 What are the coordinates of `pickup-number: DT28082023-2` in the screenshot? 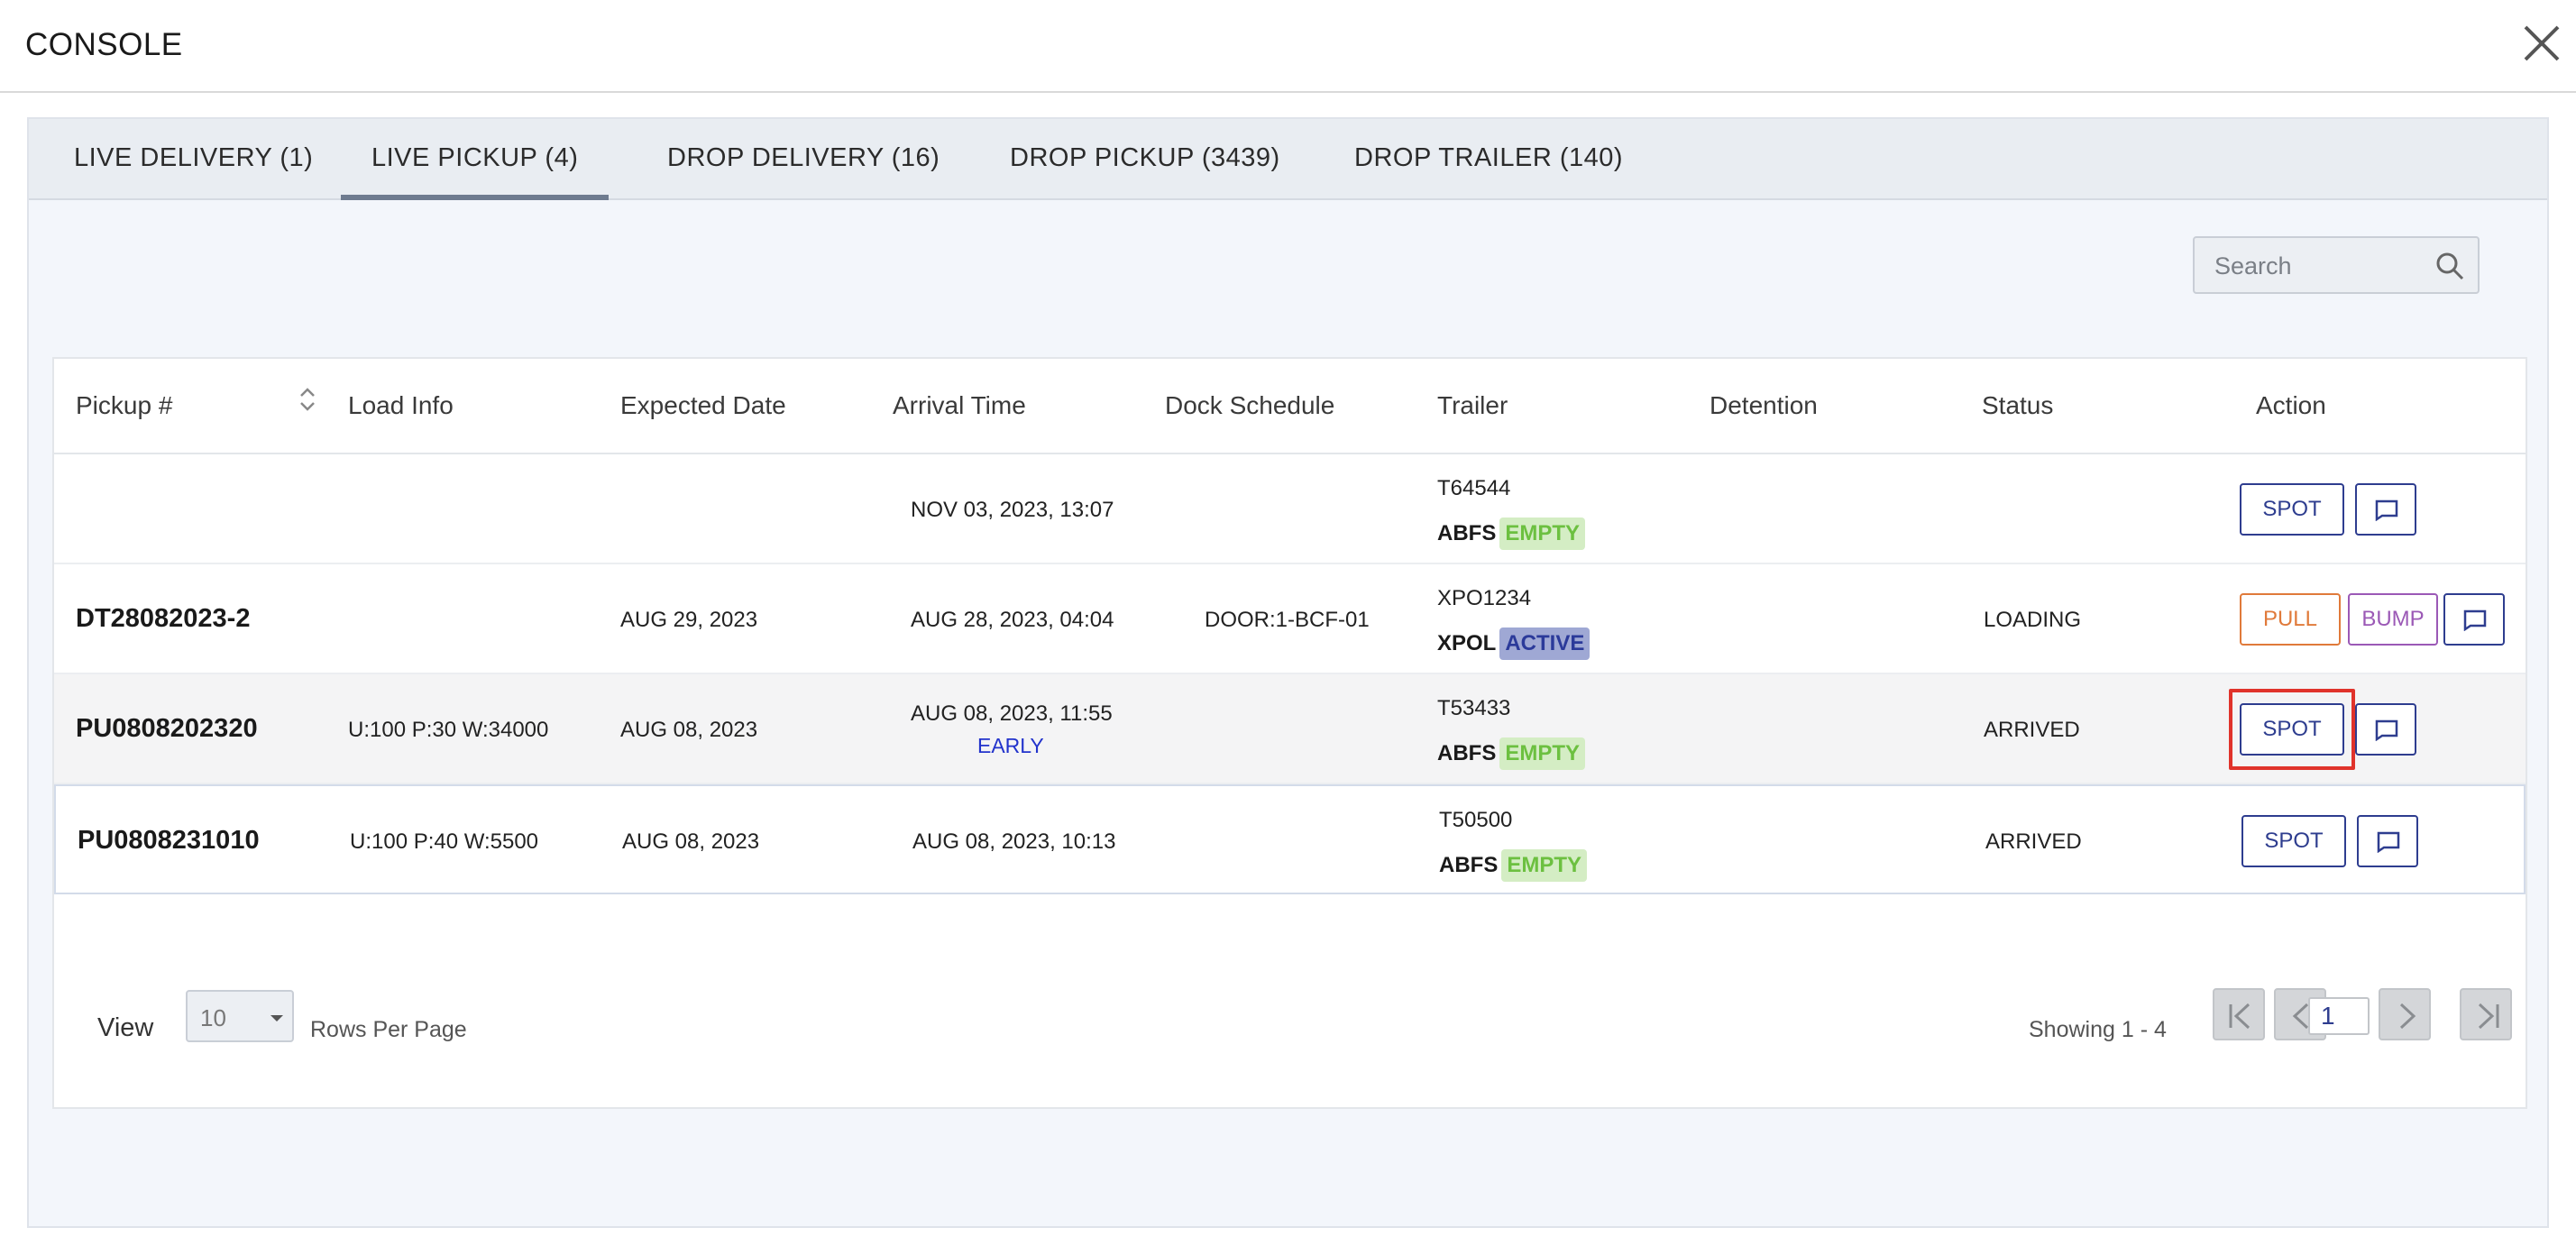 It's located at (163, 618).